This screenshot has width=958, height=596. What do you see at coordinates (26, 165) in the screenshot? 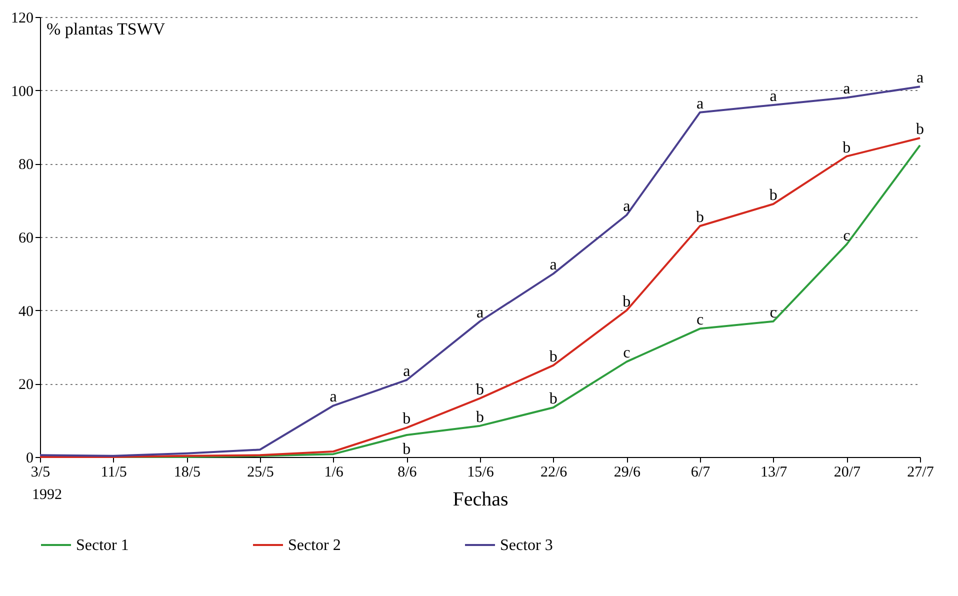
I see `y-tick-label: 80` at bounding box center [26, 165].